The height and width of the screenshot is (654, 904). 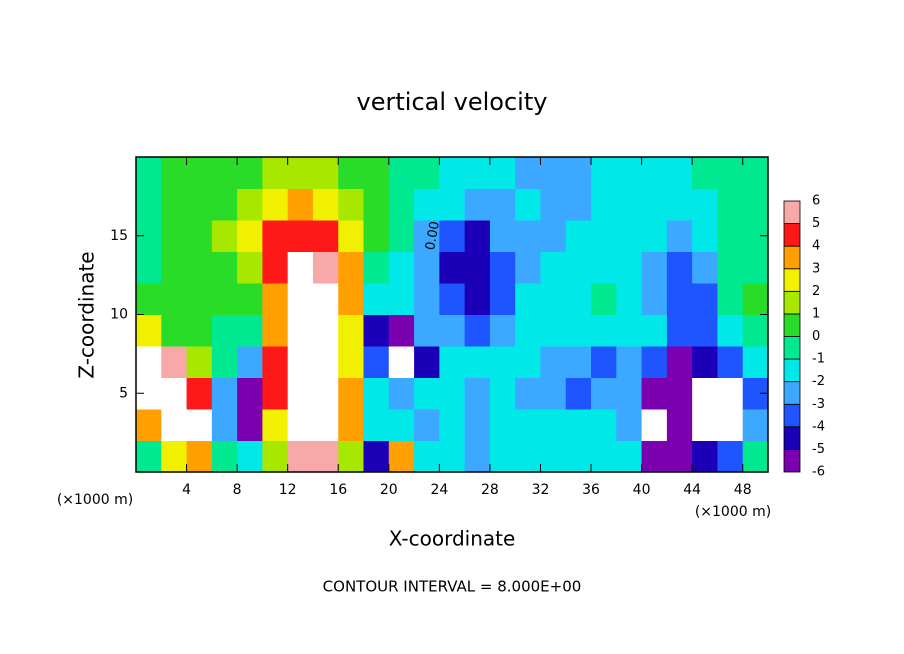 I want to click on x-tick-label: 16, so click(x=338, y=490).